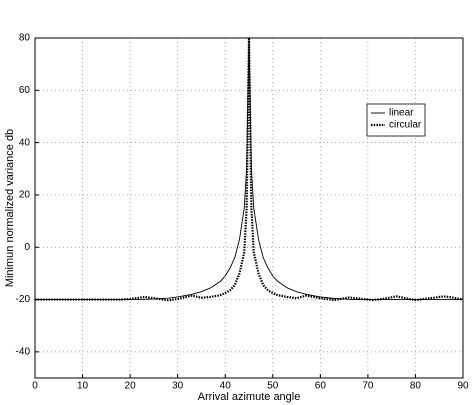 The height and width of the screenshot is (405, 474). Describe the element at coordinates (178, 386) in the screenshot. I see `x-tick-label: 30` at that location.